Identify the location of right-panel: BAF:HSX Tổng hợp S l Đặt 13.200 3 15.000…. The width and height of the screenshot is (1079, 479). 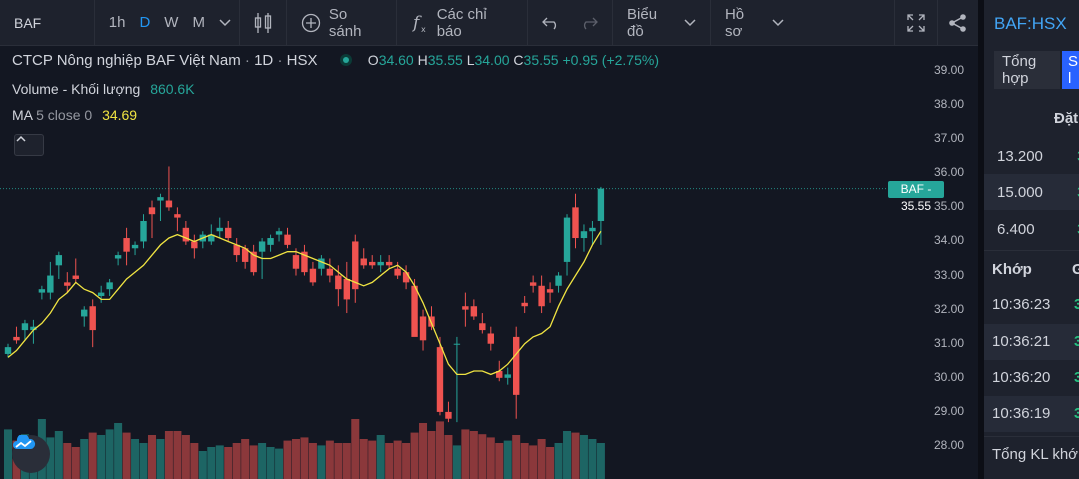
(1031, 239).